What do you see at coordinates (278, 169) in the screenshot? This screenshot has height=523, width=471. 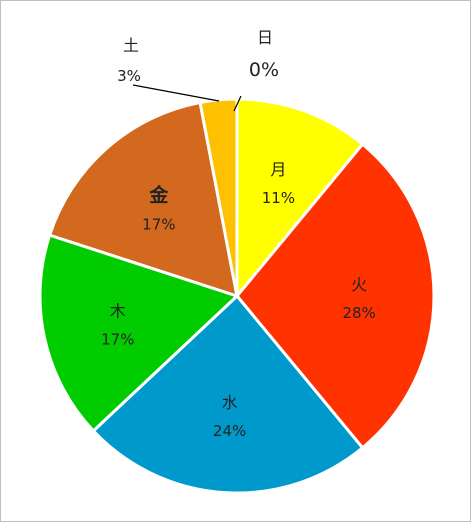 I see `slice-label-1: 月` at bounding box center [278, 169].